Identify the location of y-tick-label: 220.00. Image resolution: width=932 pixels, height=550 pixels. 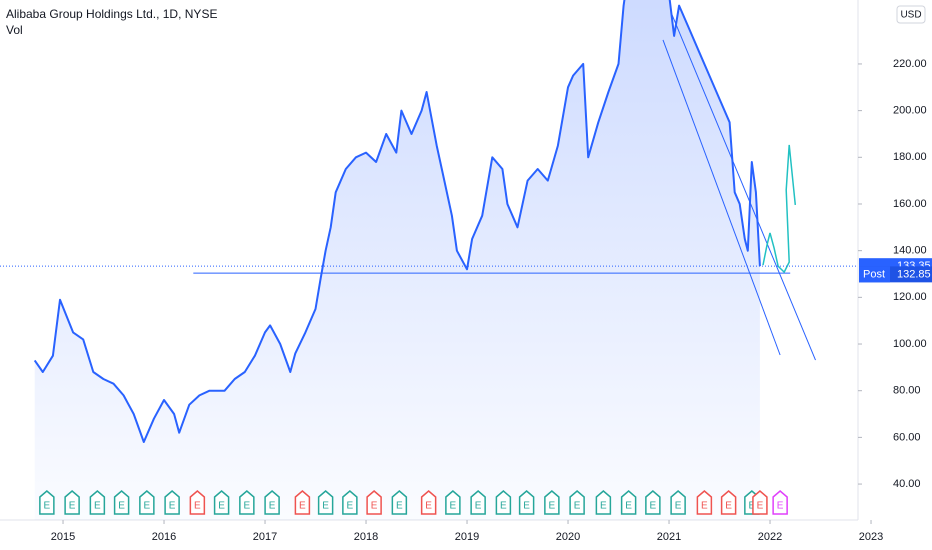
(910, 64).